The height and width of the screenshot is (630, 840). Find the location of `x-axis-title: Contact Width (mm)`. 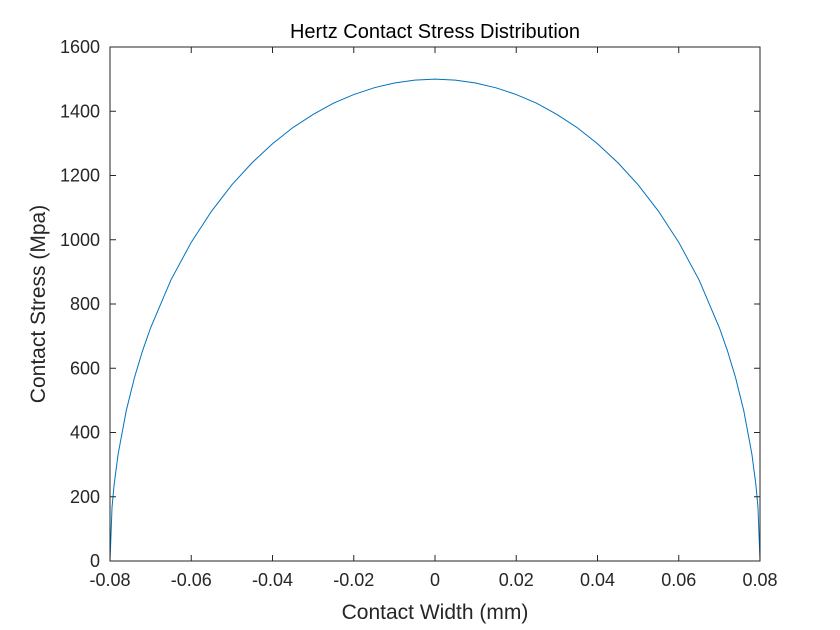

x-axis-title: Contact Width (mm) is located at coordinates (435, 612).